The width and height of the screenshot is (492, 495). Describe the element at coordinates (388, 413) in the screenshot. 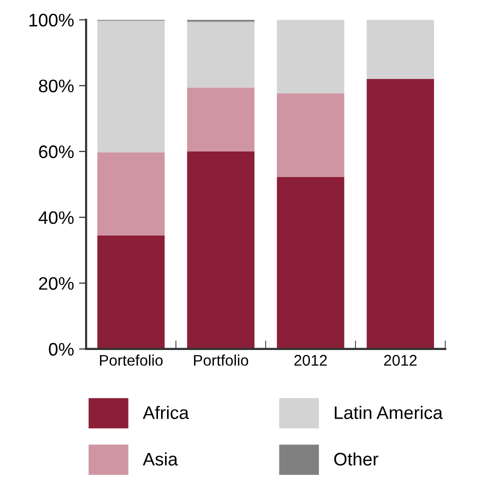

I see `legend-label: Latin America` at that location.